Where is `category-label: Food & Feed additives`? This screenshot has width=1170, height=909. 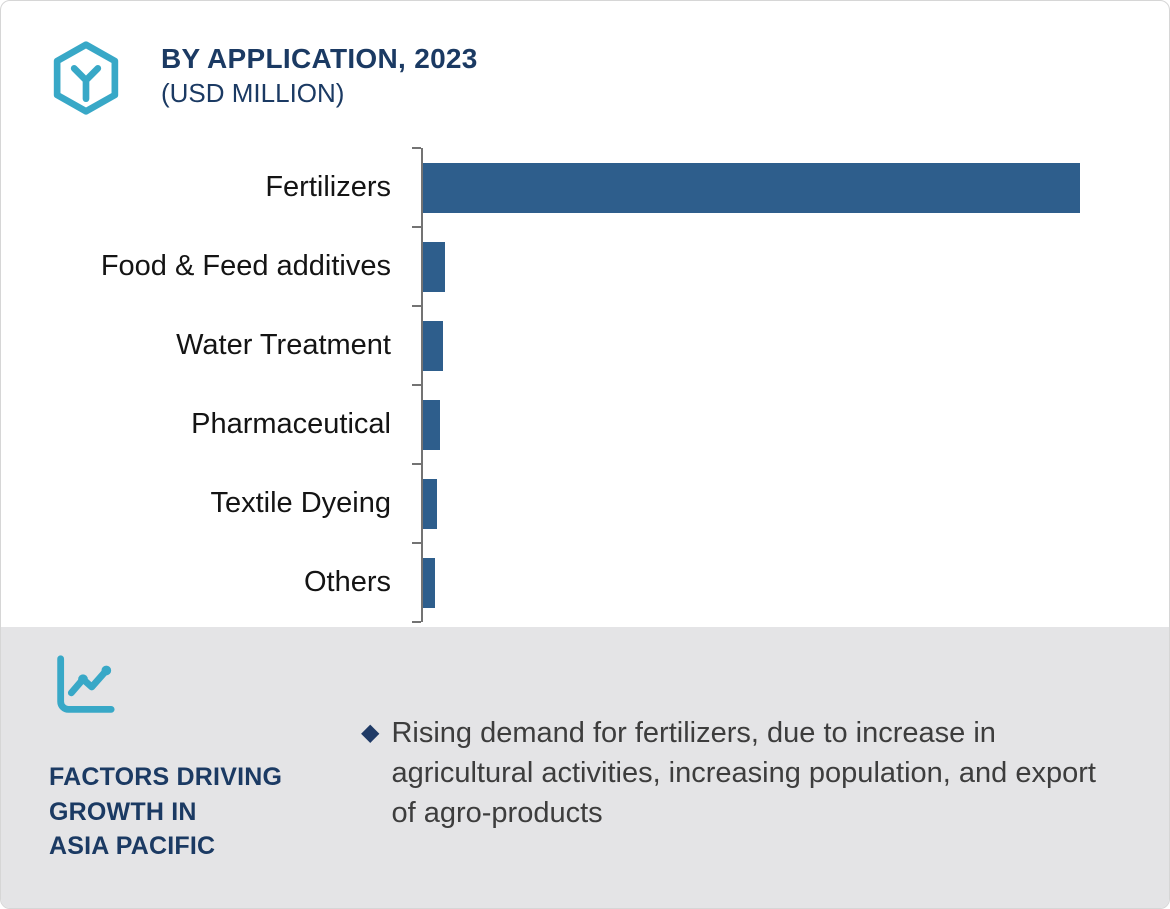
category-label: Food & Feed additives is located at coordinates (245, 266).